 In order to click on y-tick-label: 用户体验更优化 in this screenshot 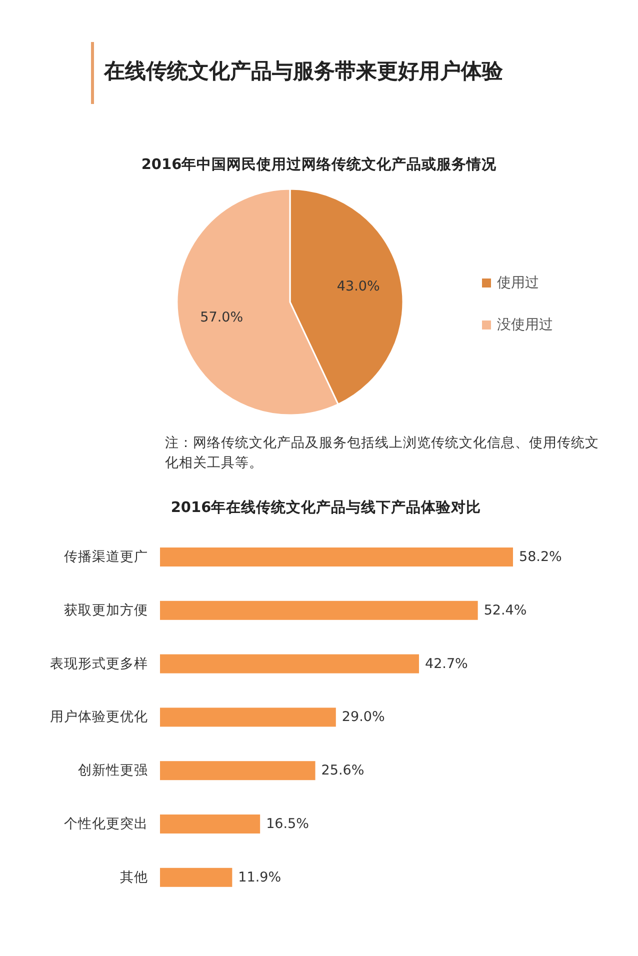, I will do `click(99, 717)`.